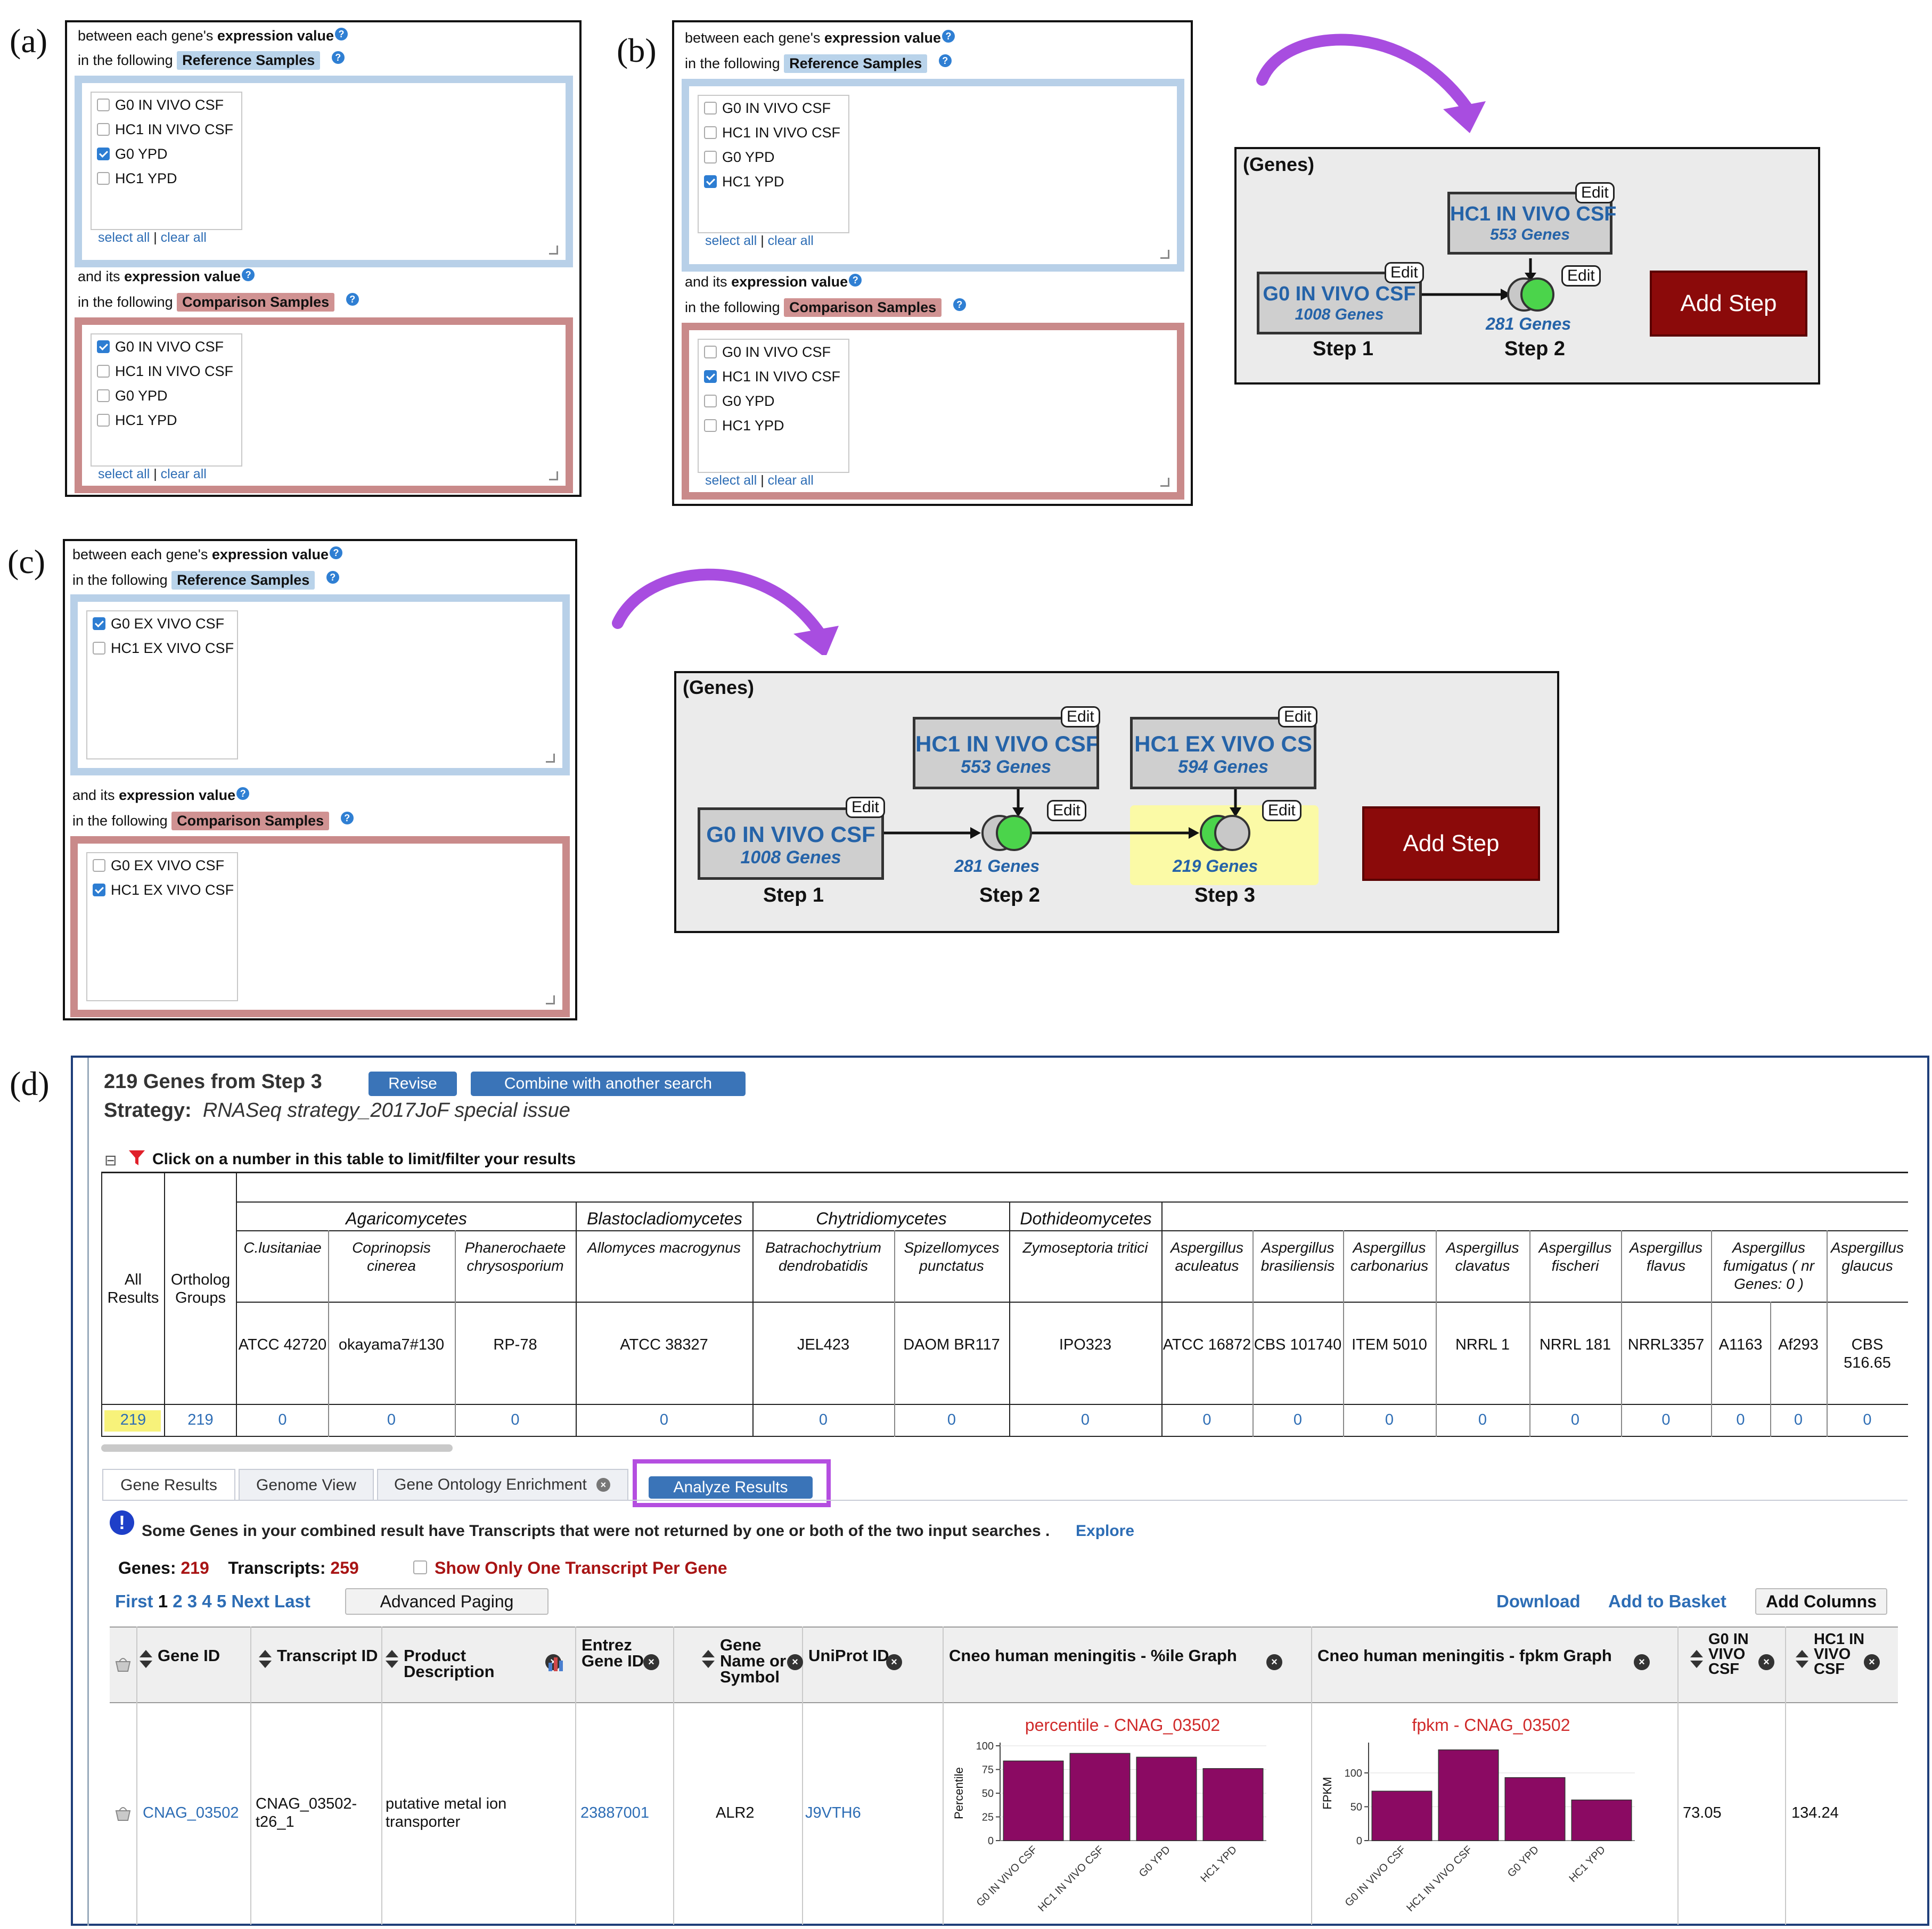 This screenshot has height=1929, width=1932. Describe the element at coordinates (162, 890) in the screenshot. I see `sample-option: HC1 EX VIVO CSF` at that location.